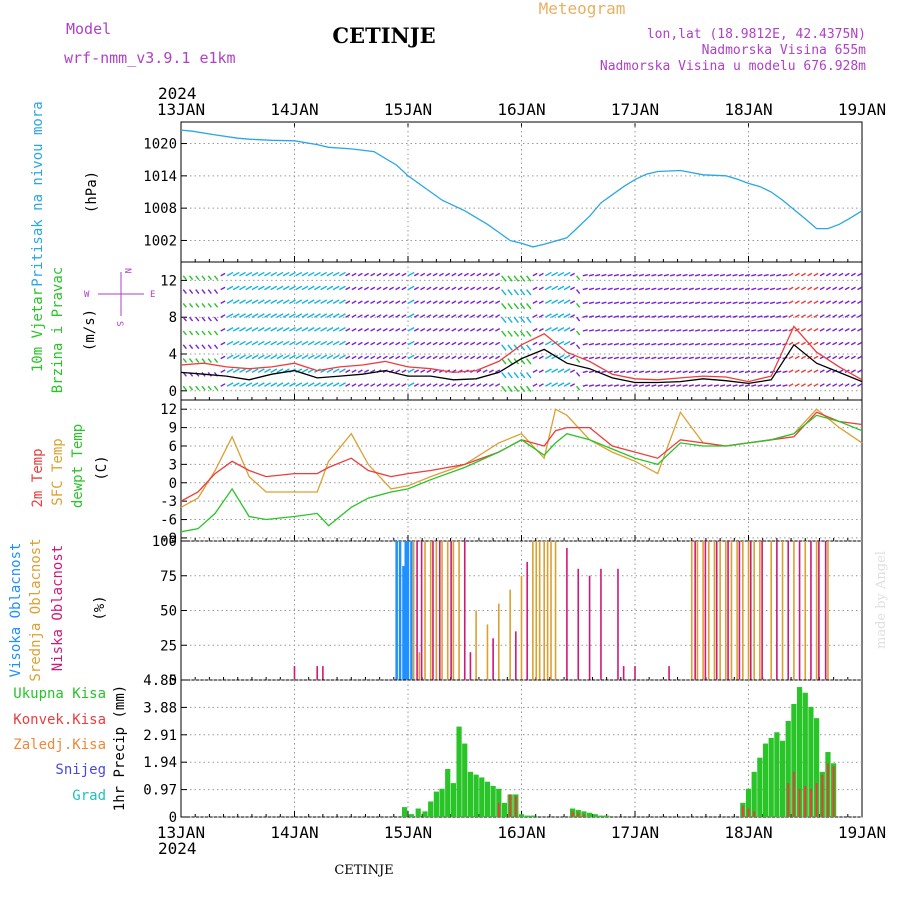 The width and height of the screenshot is (900, 900). Describe the element at coordinates (168, 577) in the screenshot. I see `y-tick-label: 75` at that location.